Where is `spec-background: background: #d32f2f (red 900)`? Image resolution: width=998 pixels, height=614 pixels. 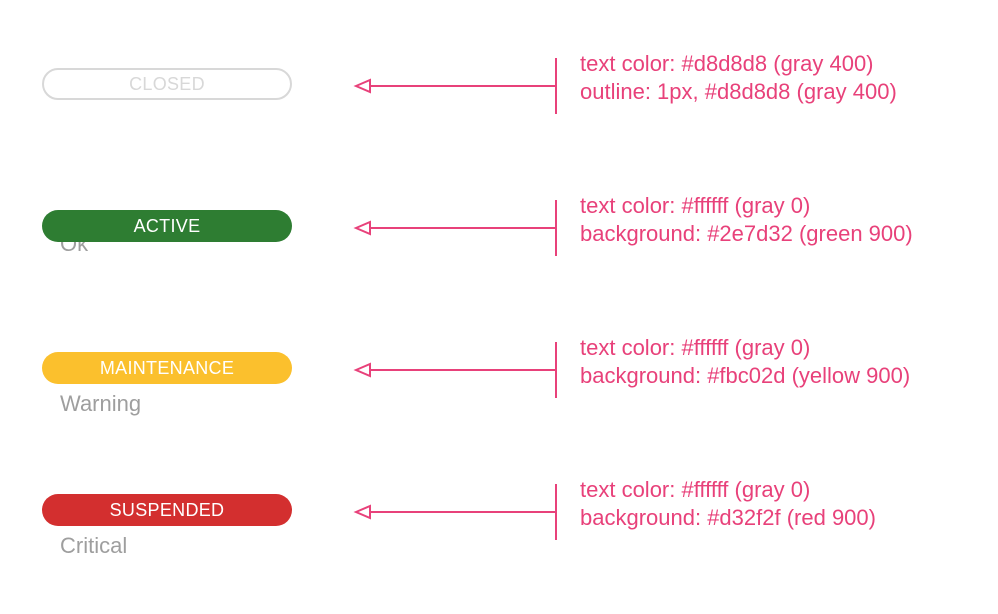
spec-background: background: #d32f2f (red 900) is located at coordinates (728, 517).